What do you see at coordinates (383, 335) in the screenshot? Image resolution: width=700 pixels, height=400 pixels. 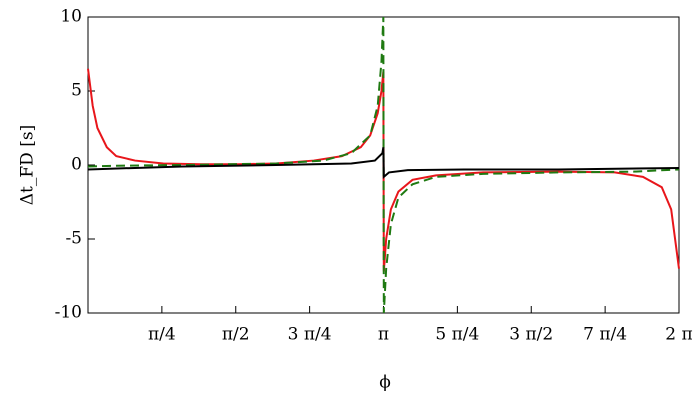 I see `x-tick-label: π` at bounding box center [383, 335].